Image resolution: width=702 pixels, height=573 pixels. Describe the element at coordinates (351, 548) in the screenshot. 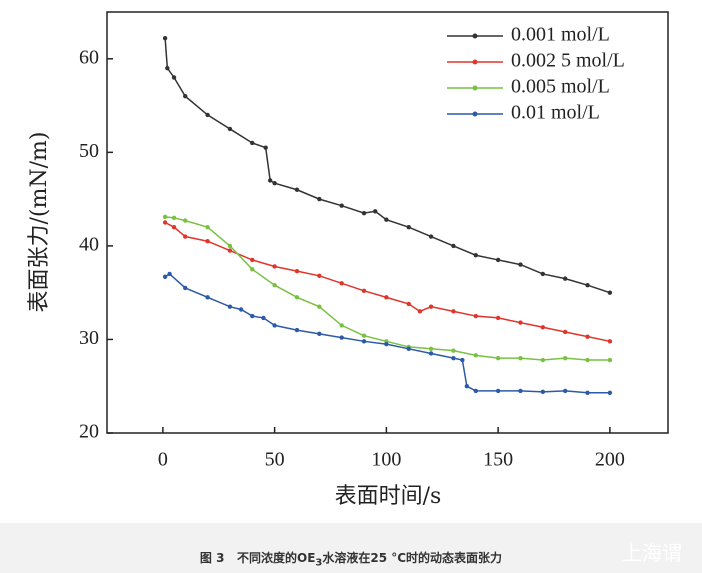

I see `caption-band: 图 3 不同浓度的OE3水溶液在25 °C时的动态表面张力 上海谓` at that location.